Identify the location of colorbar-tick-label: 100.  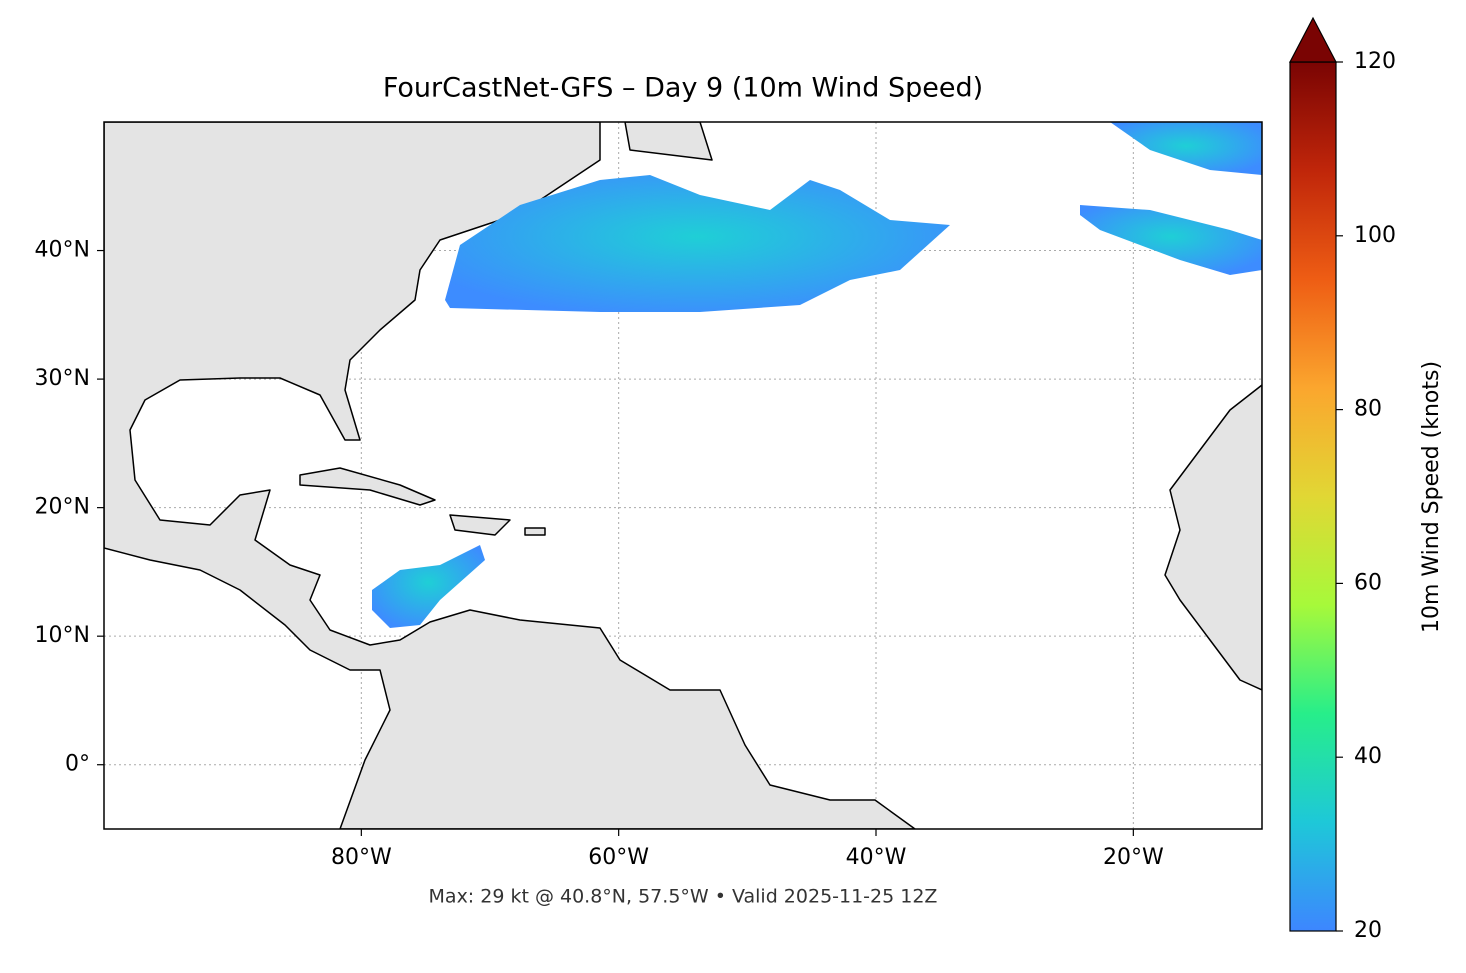
(1375, 235).